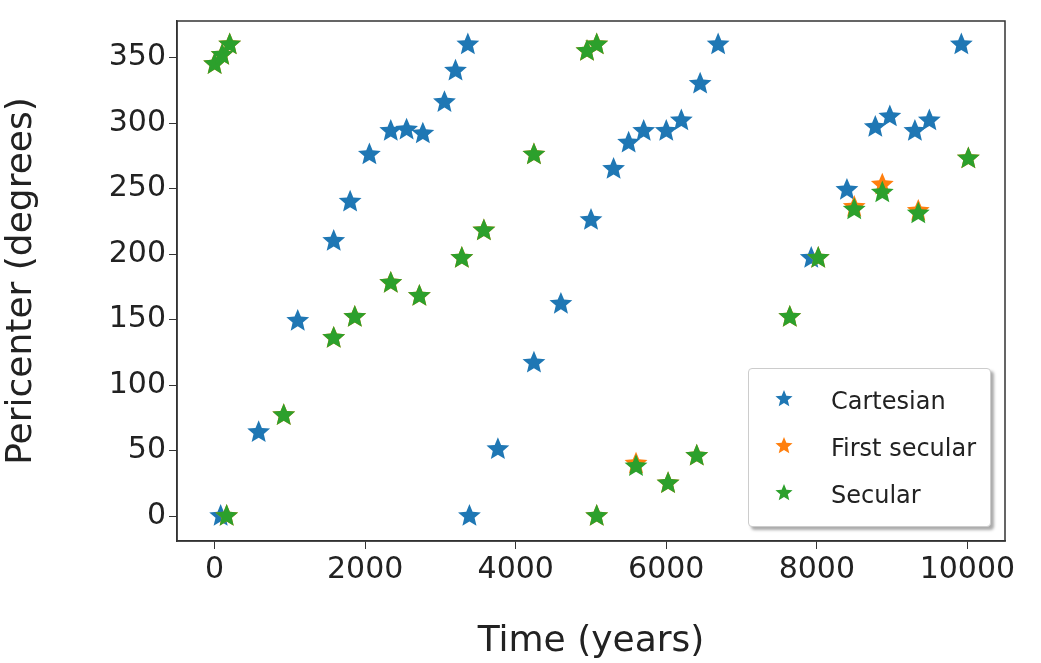 This screenshot has height=663, width=1041. I want to click on y-tick-label: 350, so click(137, 55).